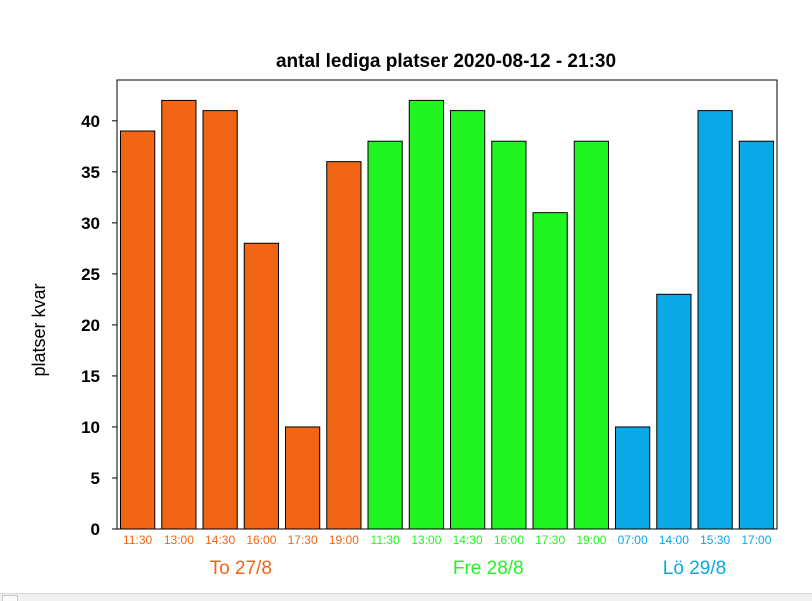  Describe the element at coordinates (694, 568) in the screenshot. I see `group-label: Lö 29/8` at that location.